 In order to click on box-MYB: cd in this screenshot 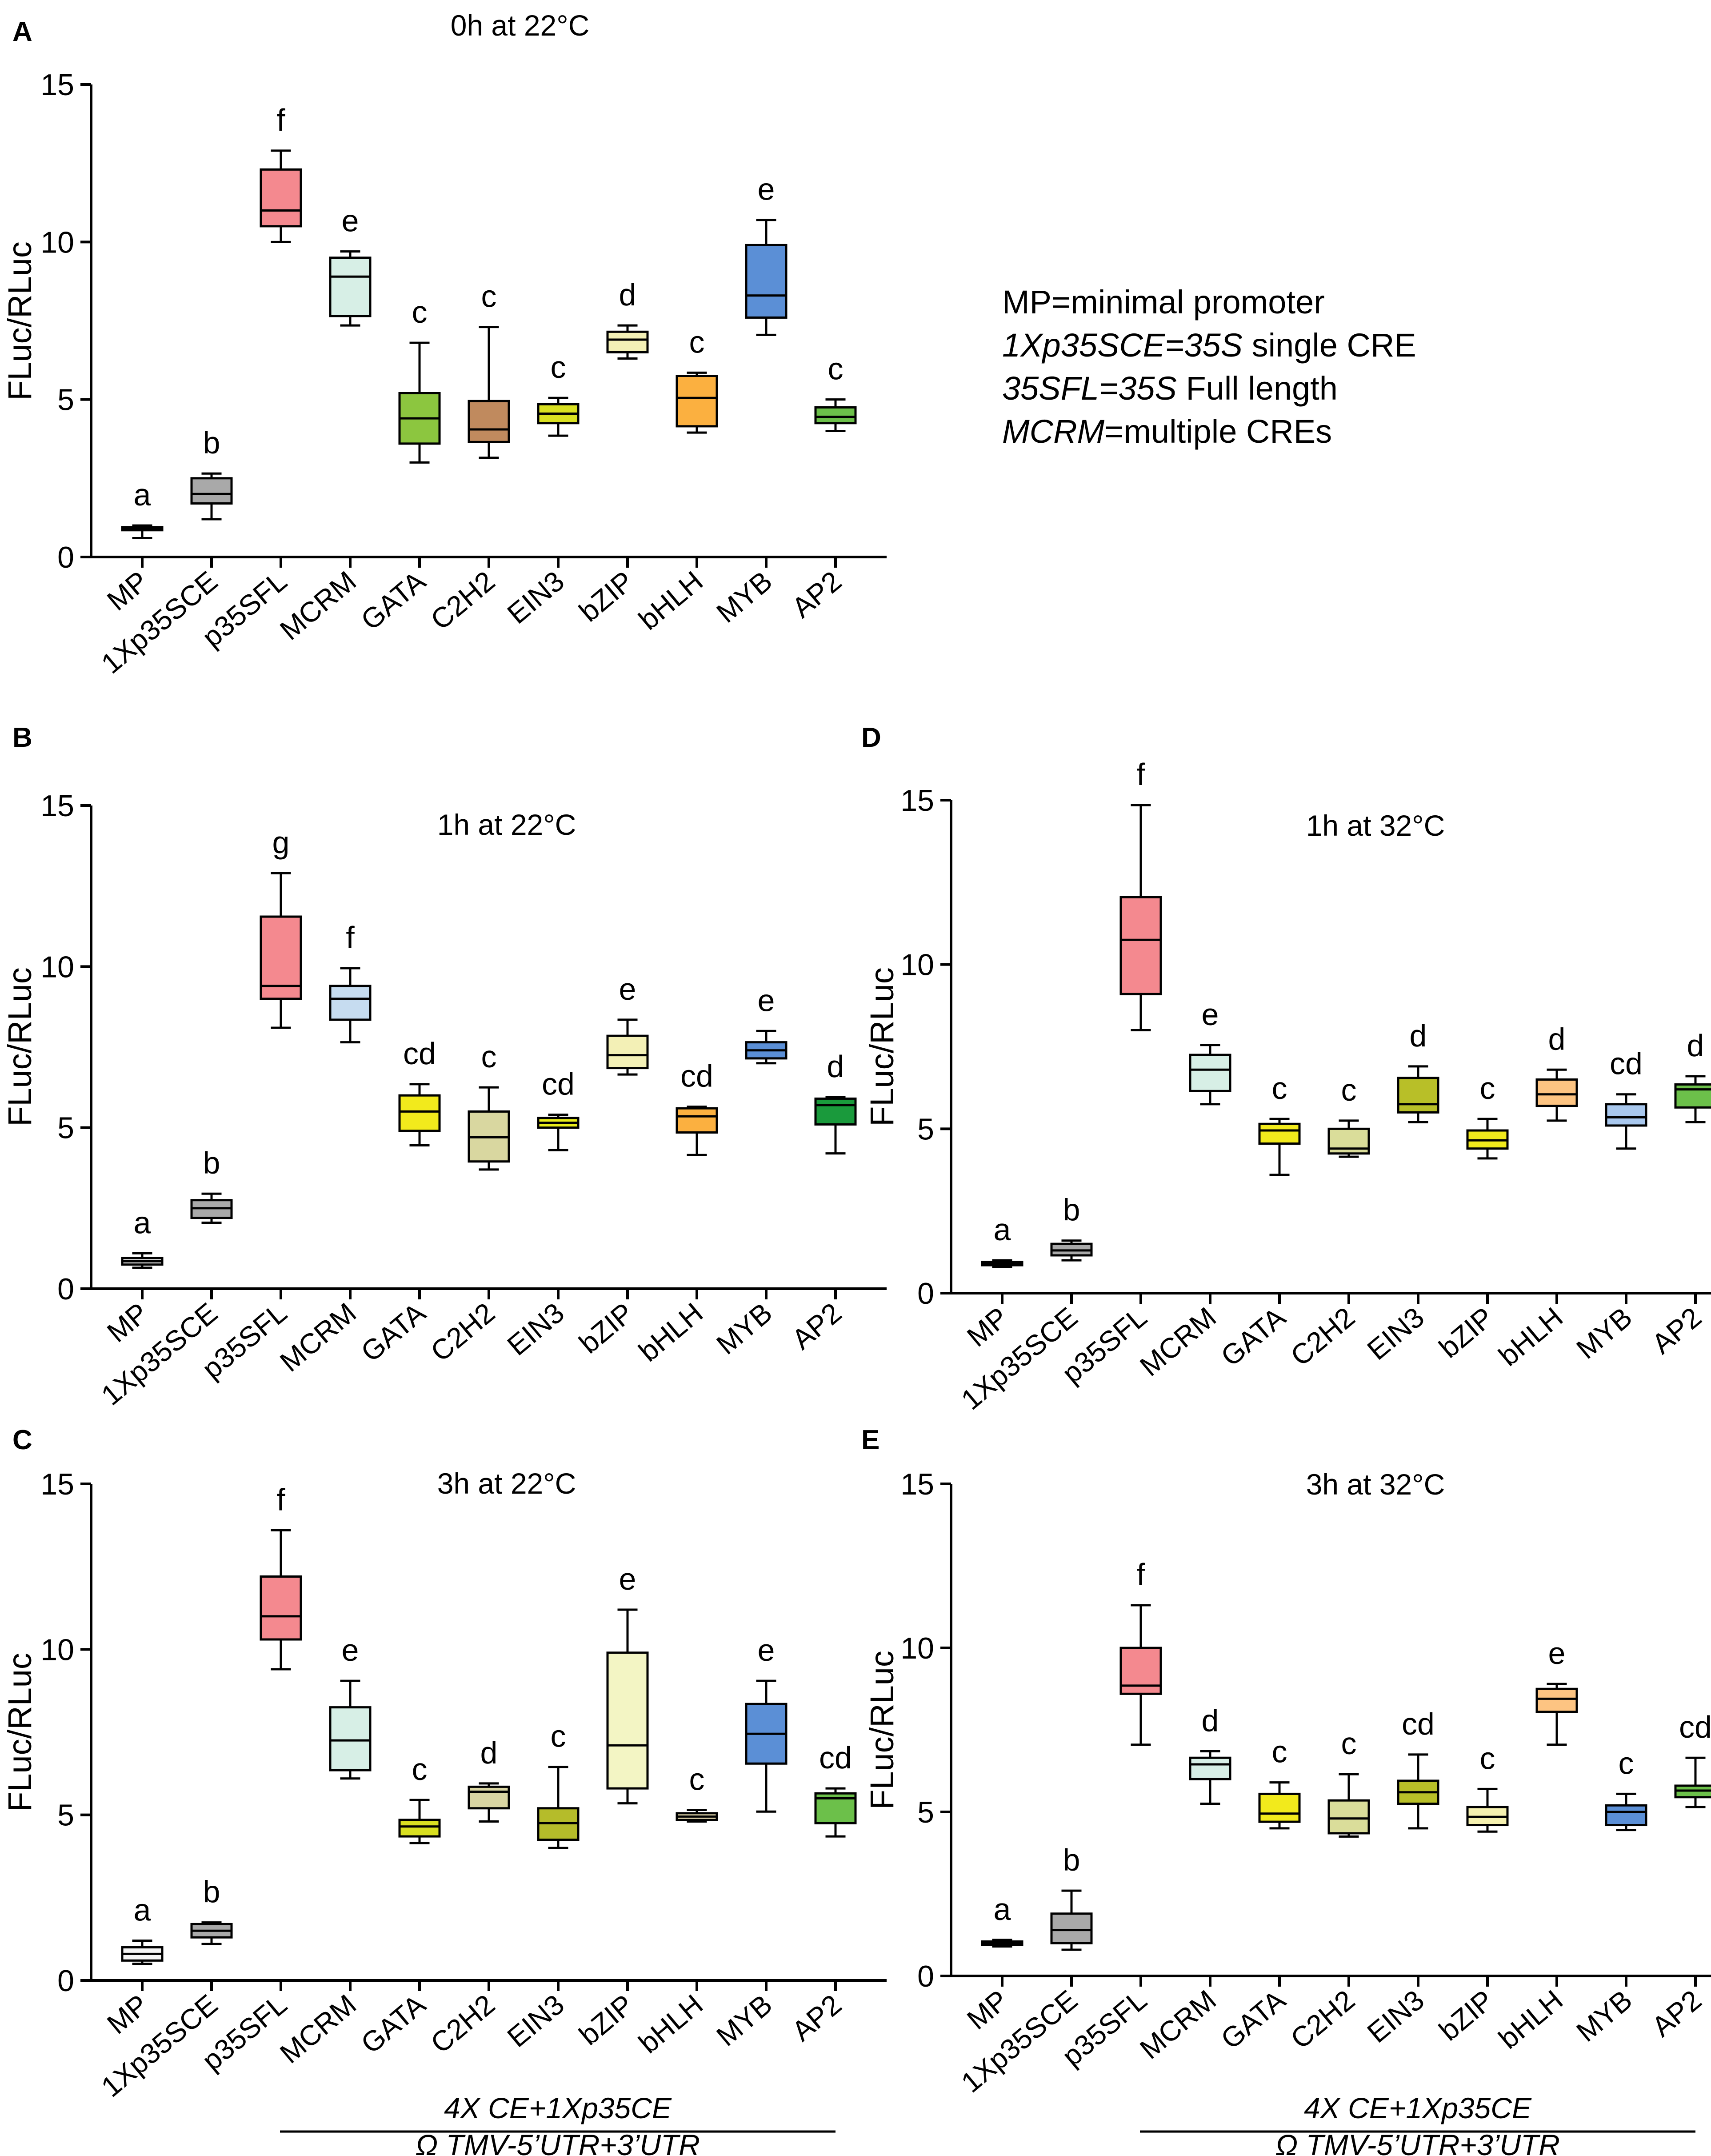, I will do `click(1626, 1098)`.